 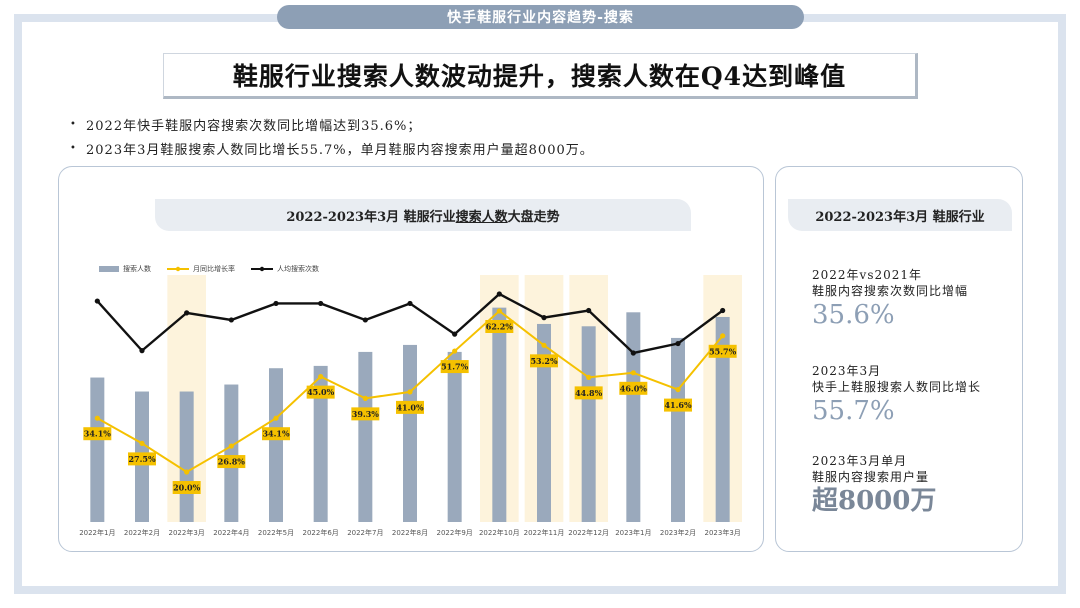 What do you see at coordinates (262, 269) in the screenshot?
I see `legend-avg-line-icon` at bounding box center [262, 269].